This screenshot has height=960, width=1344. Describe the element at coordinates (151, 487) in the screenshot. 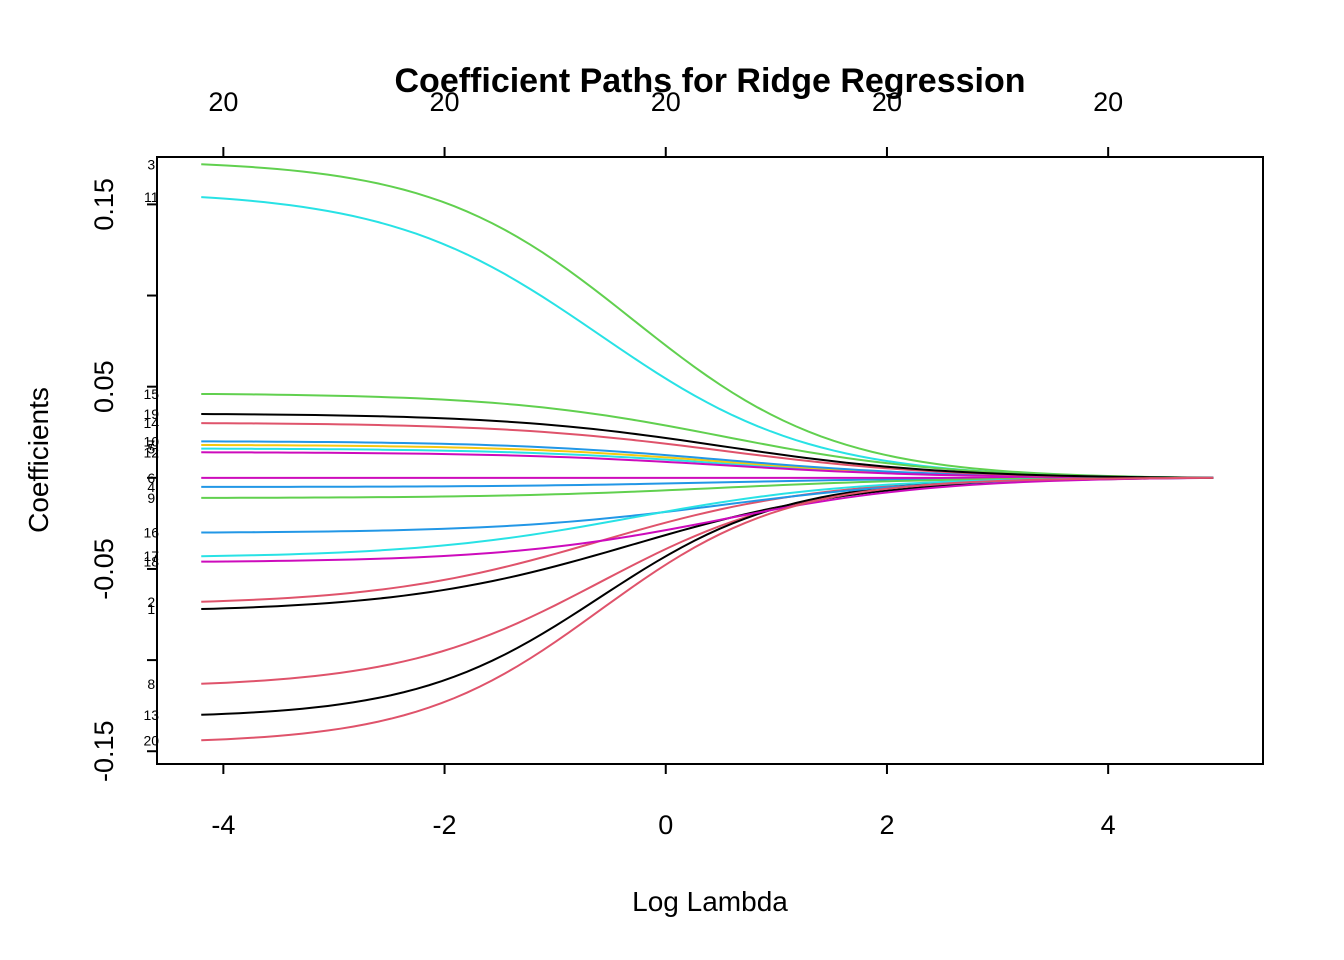

I see `series-label-4: 4` at that location.